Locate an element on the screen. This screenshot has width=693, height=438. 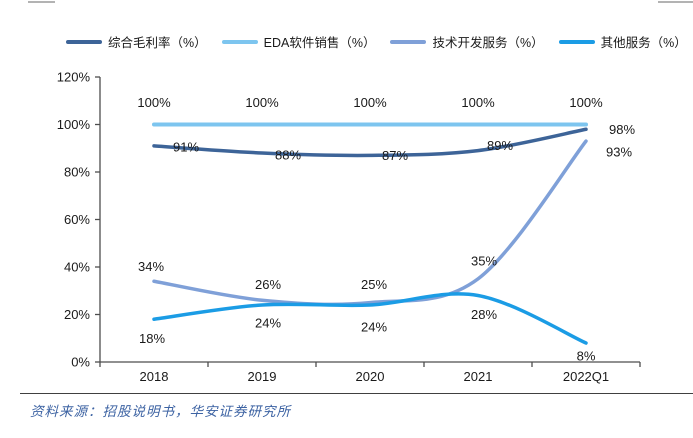
legend-swatch-other-services is located at coordinates (576, 41).